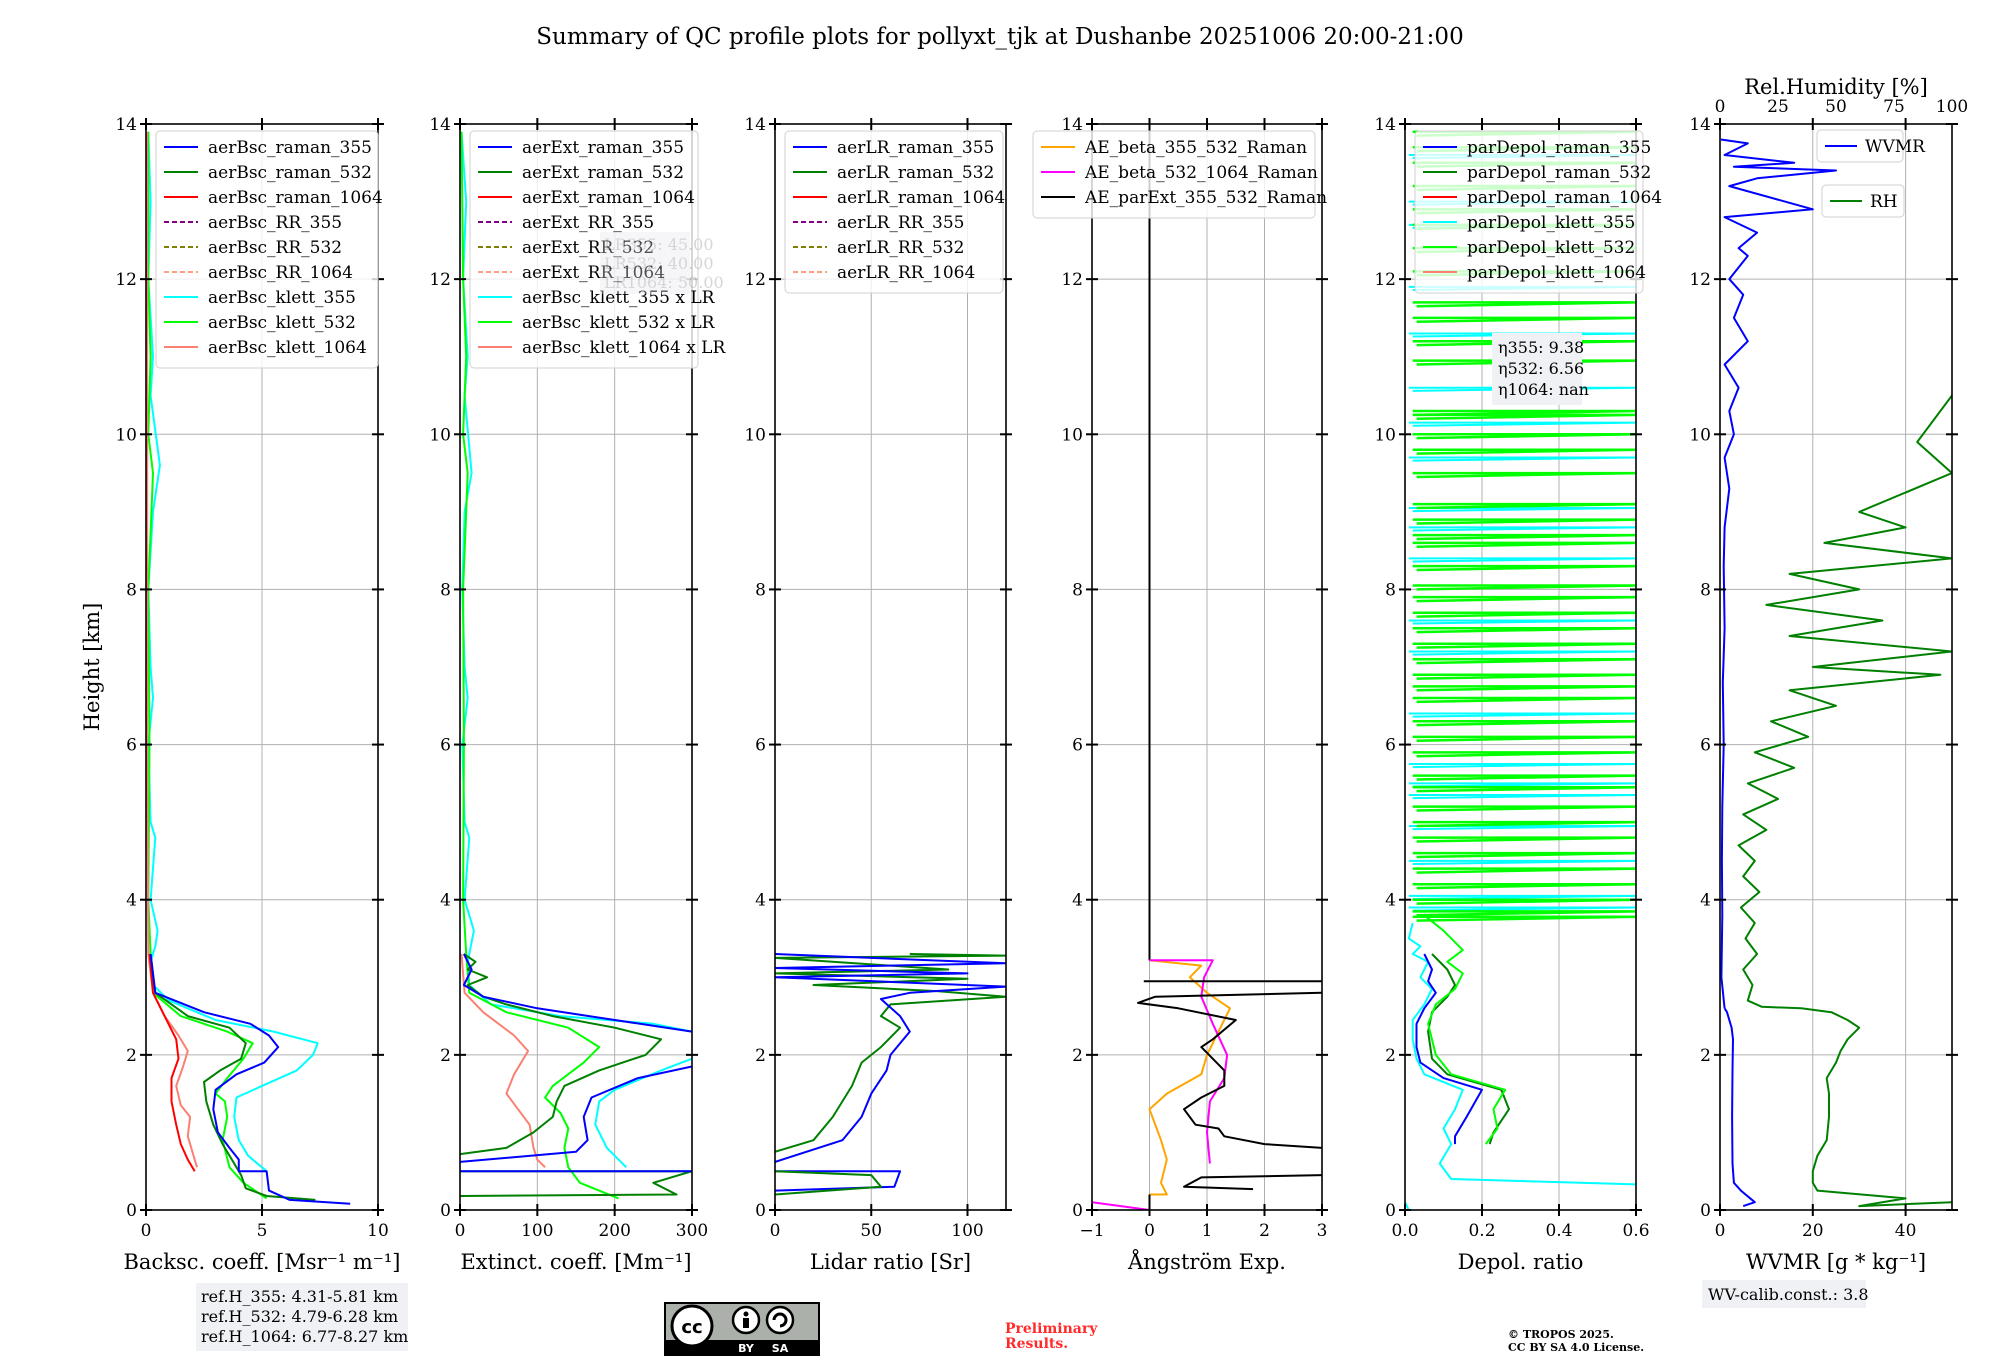 The height and width of the screenshot is (1360, 2000). Describe the element at coordinates (692, 1231) in the screenshot. I see `x-tick-label: 300` at that location.